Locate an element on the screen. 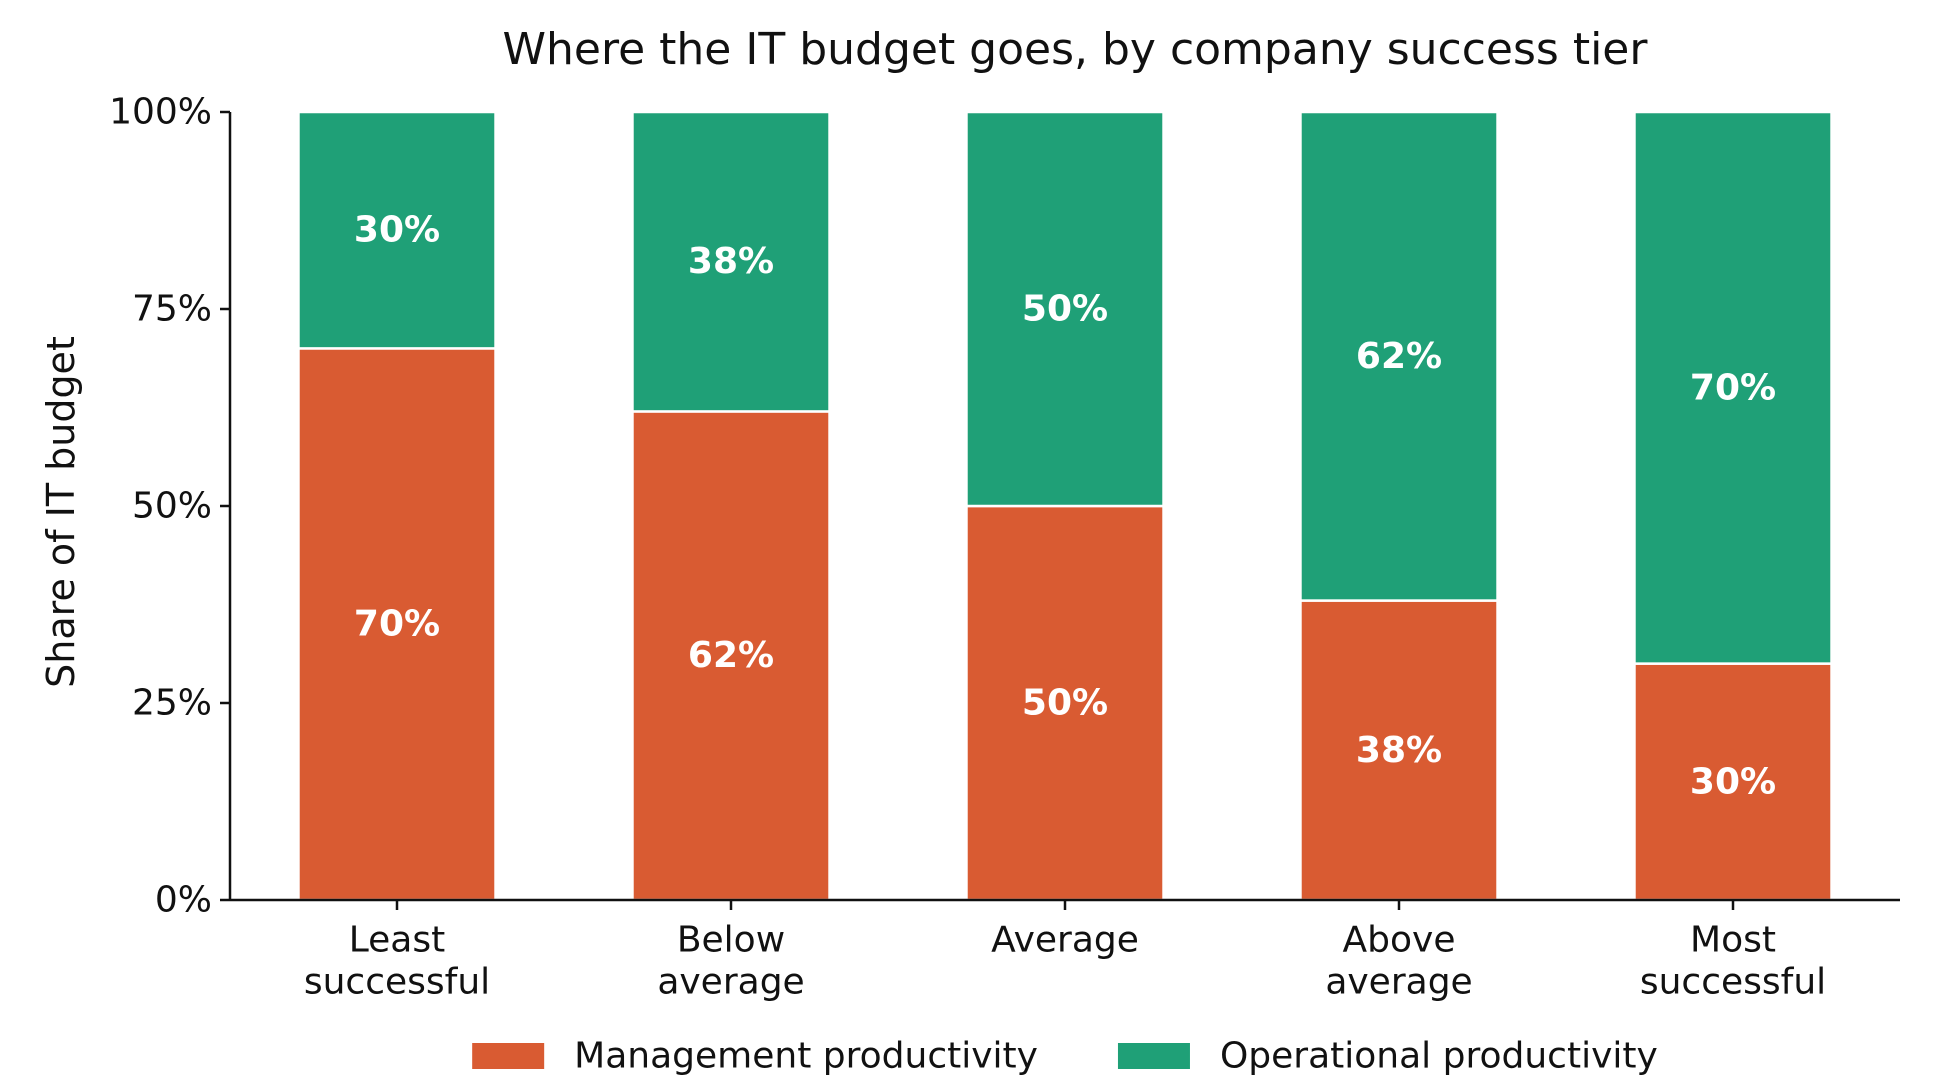 The image size is (1960, 1078). bar-segment-s1-c2 is located at coordinates (1065, 309).